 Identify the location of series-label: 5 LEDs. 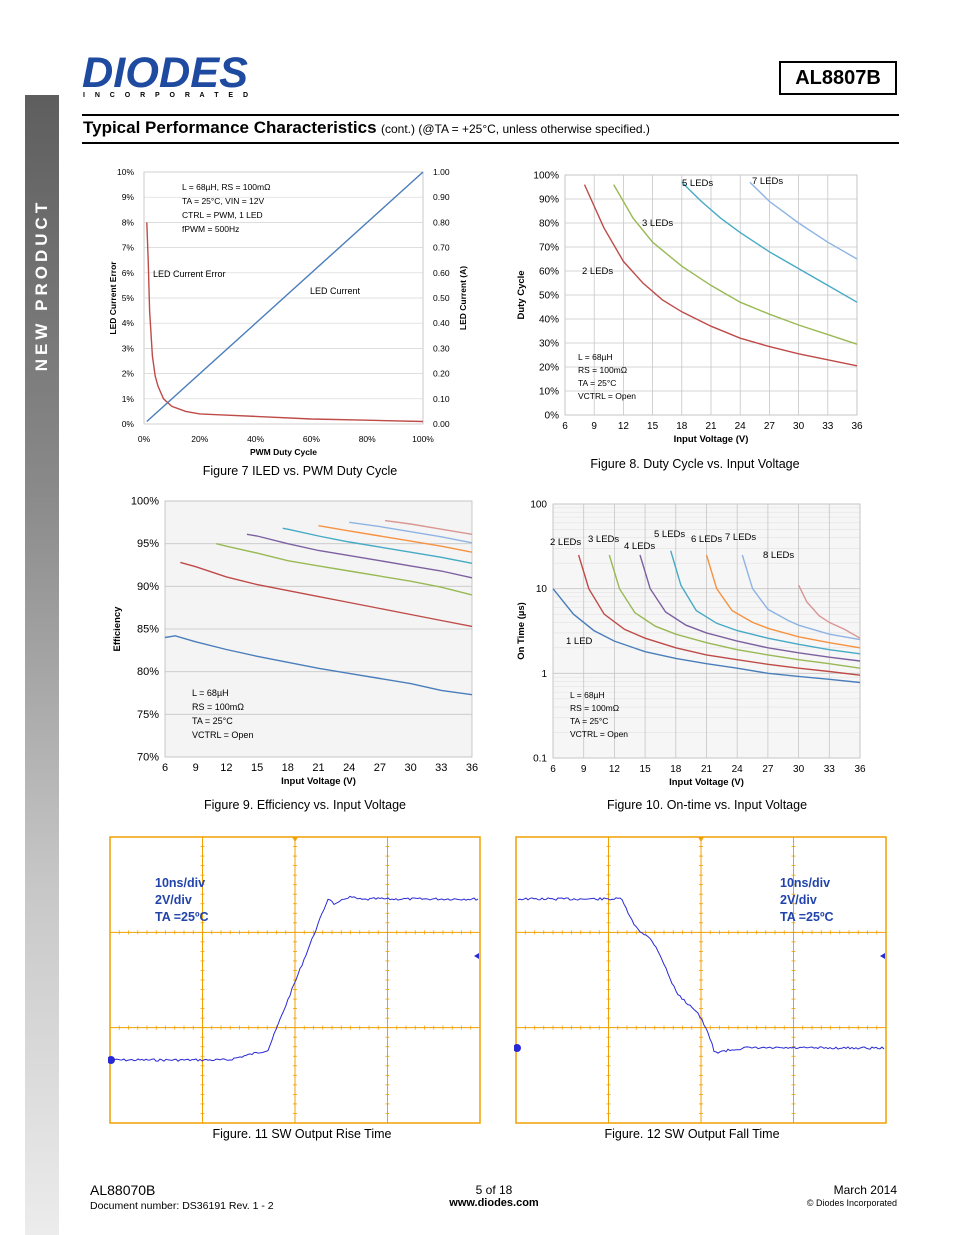
(697, 183).